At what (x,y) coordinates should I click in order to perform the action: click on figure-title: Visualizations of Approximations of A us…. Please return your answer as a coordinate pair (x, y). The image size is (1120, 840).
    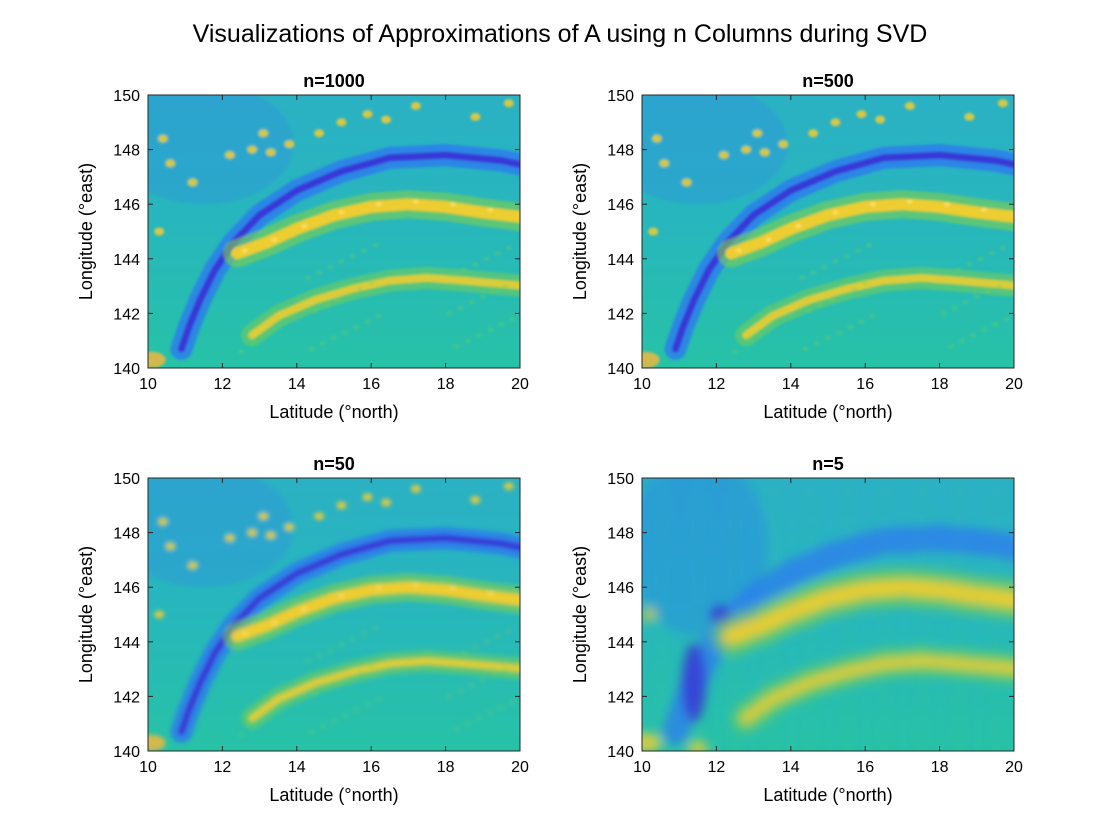
    Looking at the image, I should click on (560, 34).